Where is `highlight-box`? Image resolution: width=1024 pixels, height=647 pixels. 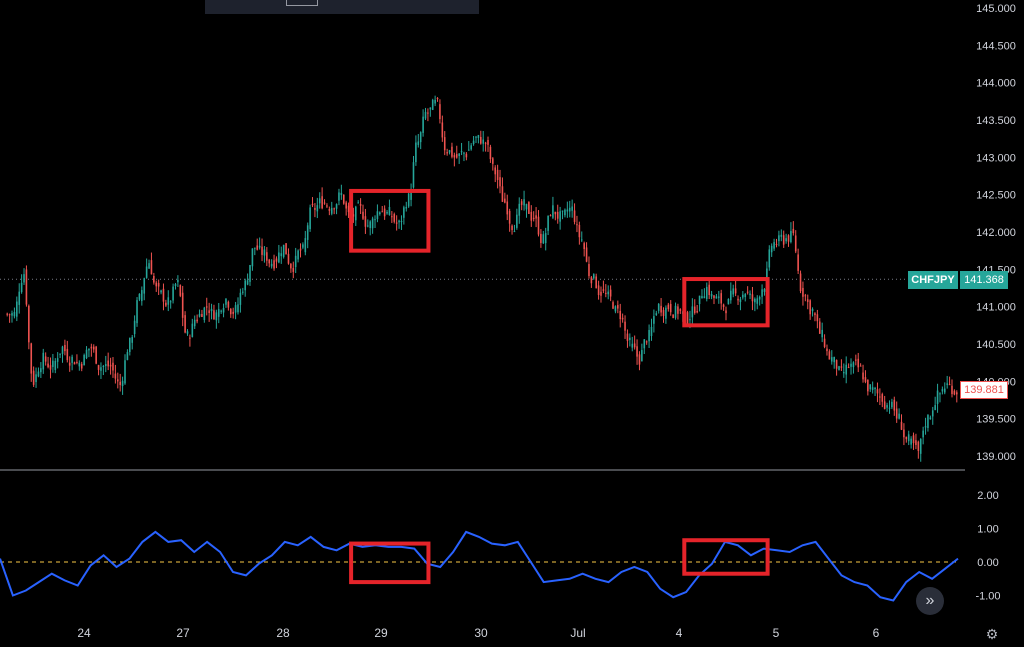
highlight-box is located at coordinates (390, 563).